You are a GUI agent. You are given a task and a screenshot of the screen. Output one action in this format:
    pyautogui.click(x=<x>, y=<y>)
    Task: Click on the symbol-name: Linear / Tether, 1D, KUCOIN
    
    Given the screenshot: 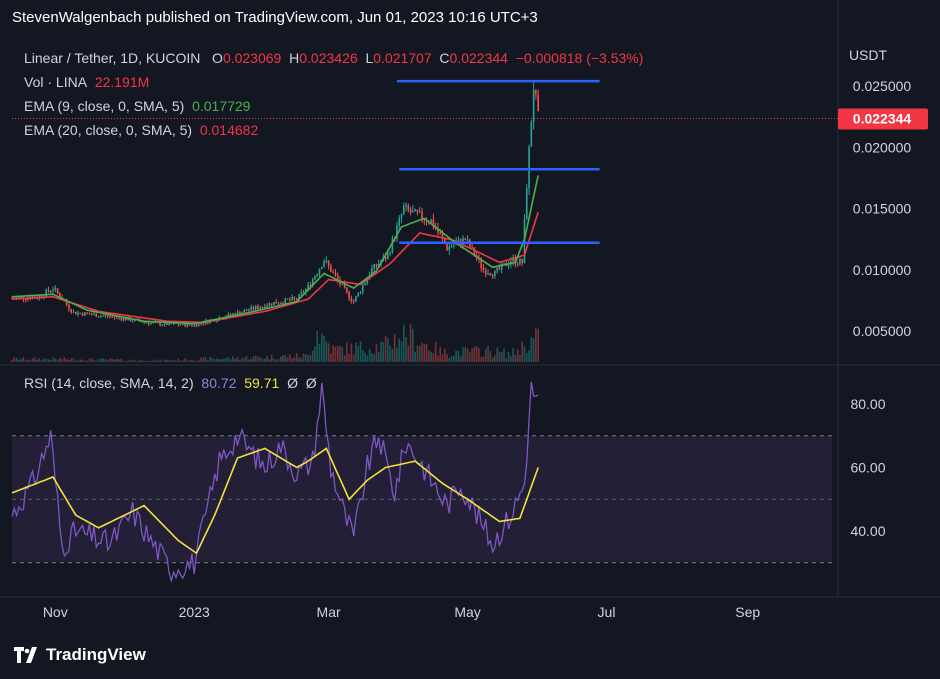 What is the action you would take?
    pyautogui.click(x=112, y=58)
    